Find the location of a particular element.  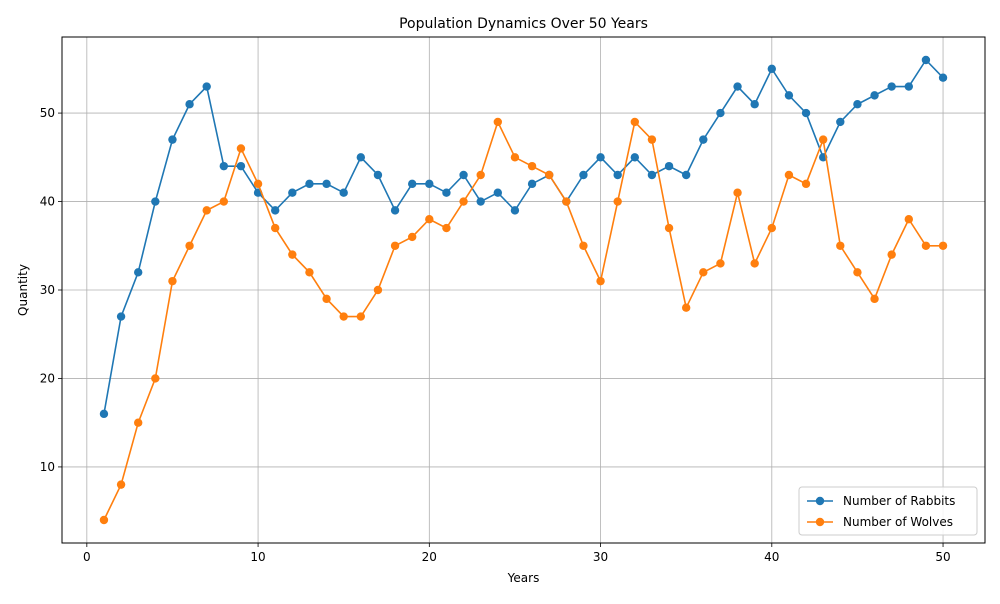

x-tick-label: 30 is located at coordinates (600, 557).